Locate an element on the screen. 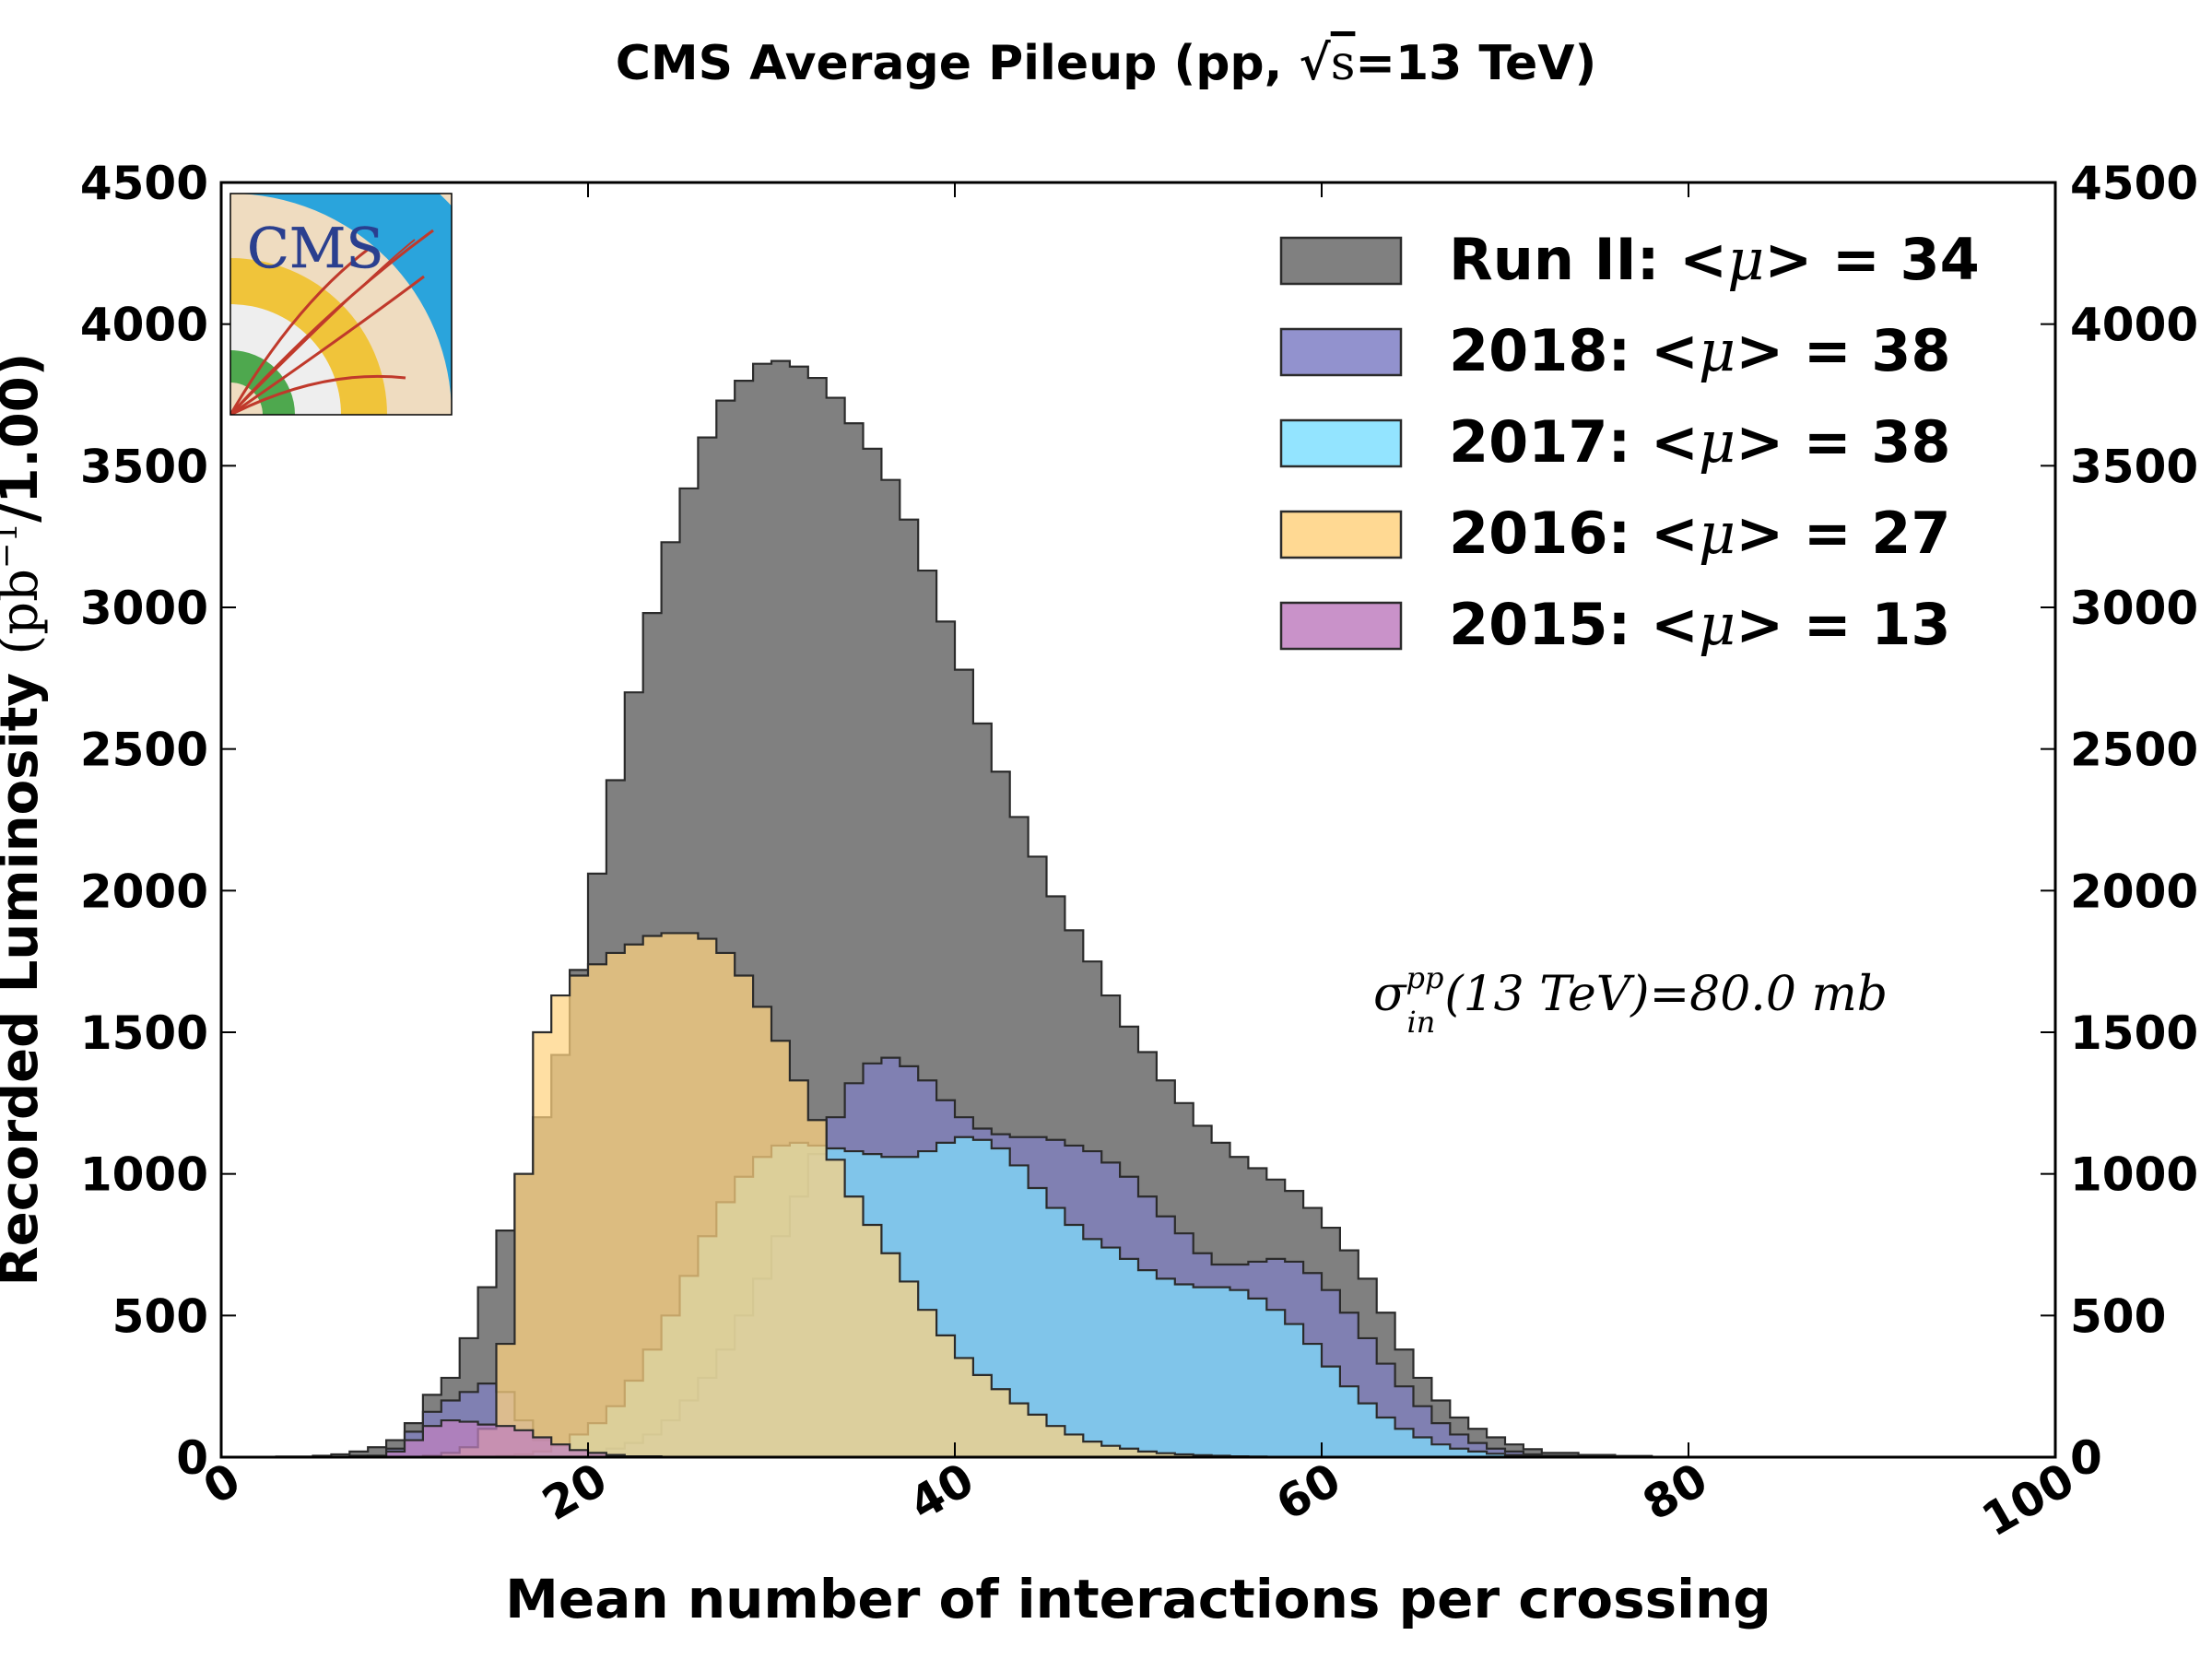 Image resolution: width=2212 pixels, height=1659 pixels. y-tick-label-left: 4000 is located at coordinates (144, 325).